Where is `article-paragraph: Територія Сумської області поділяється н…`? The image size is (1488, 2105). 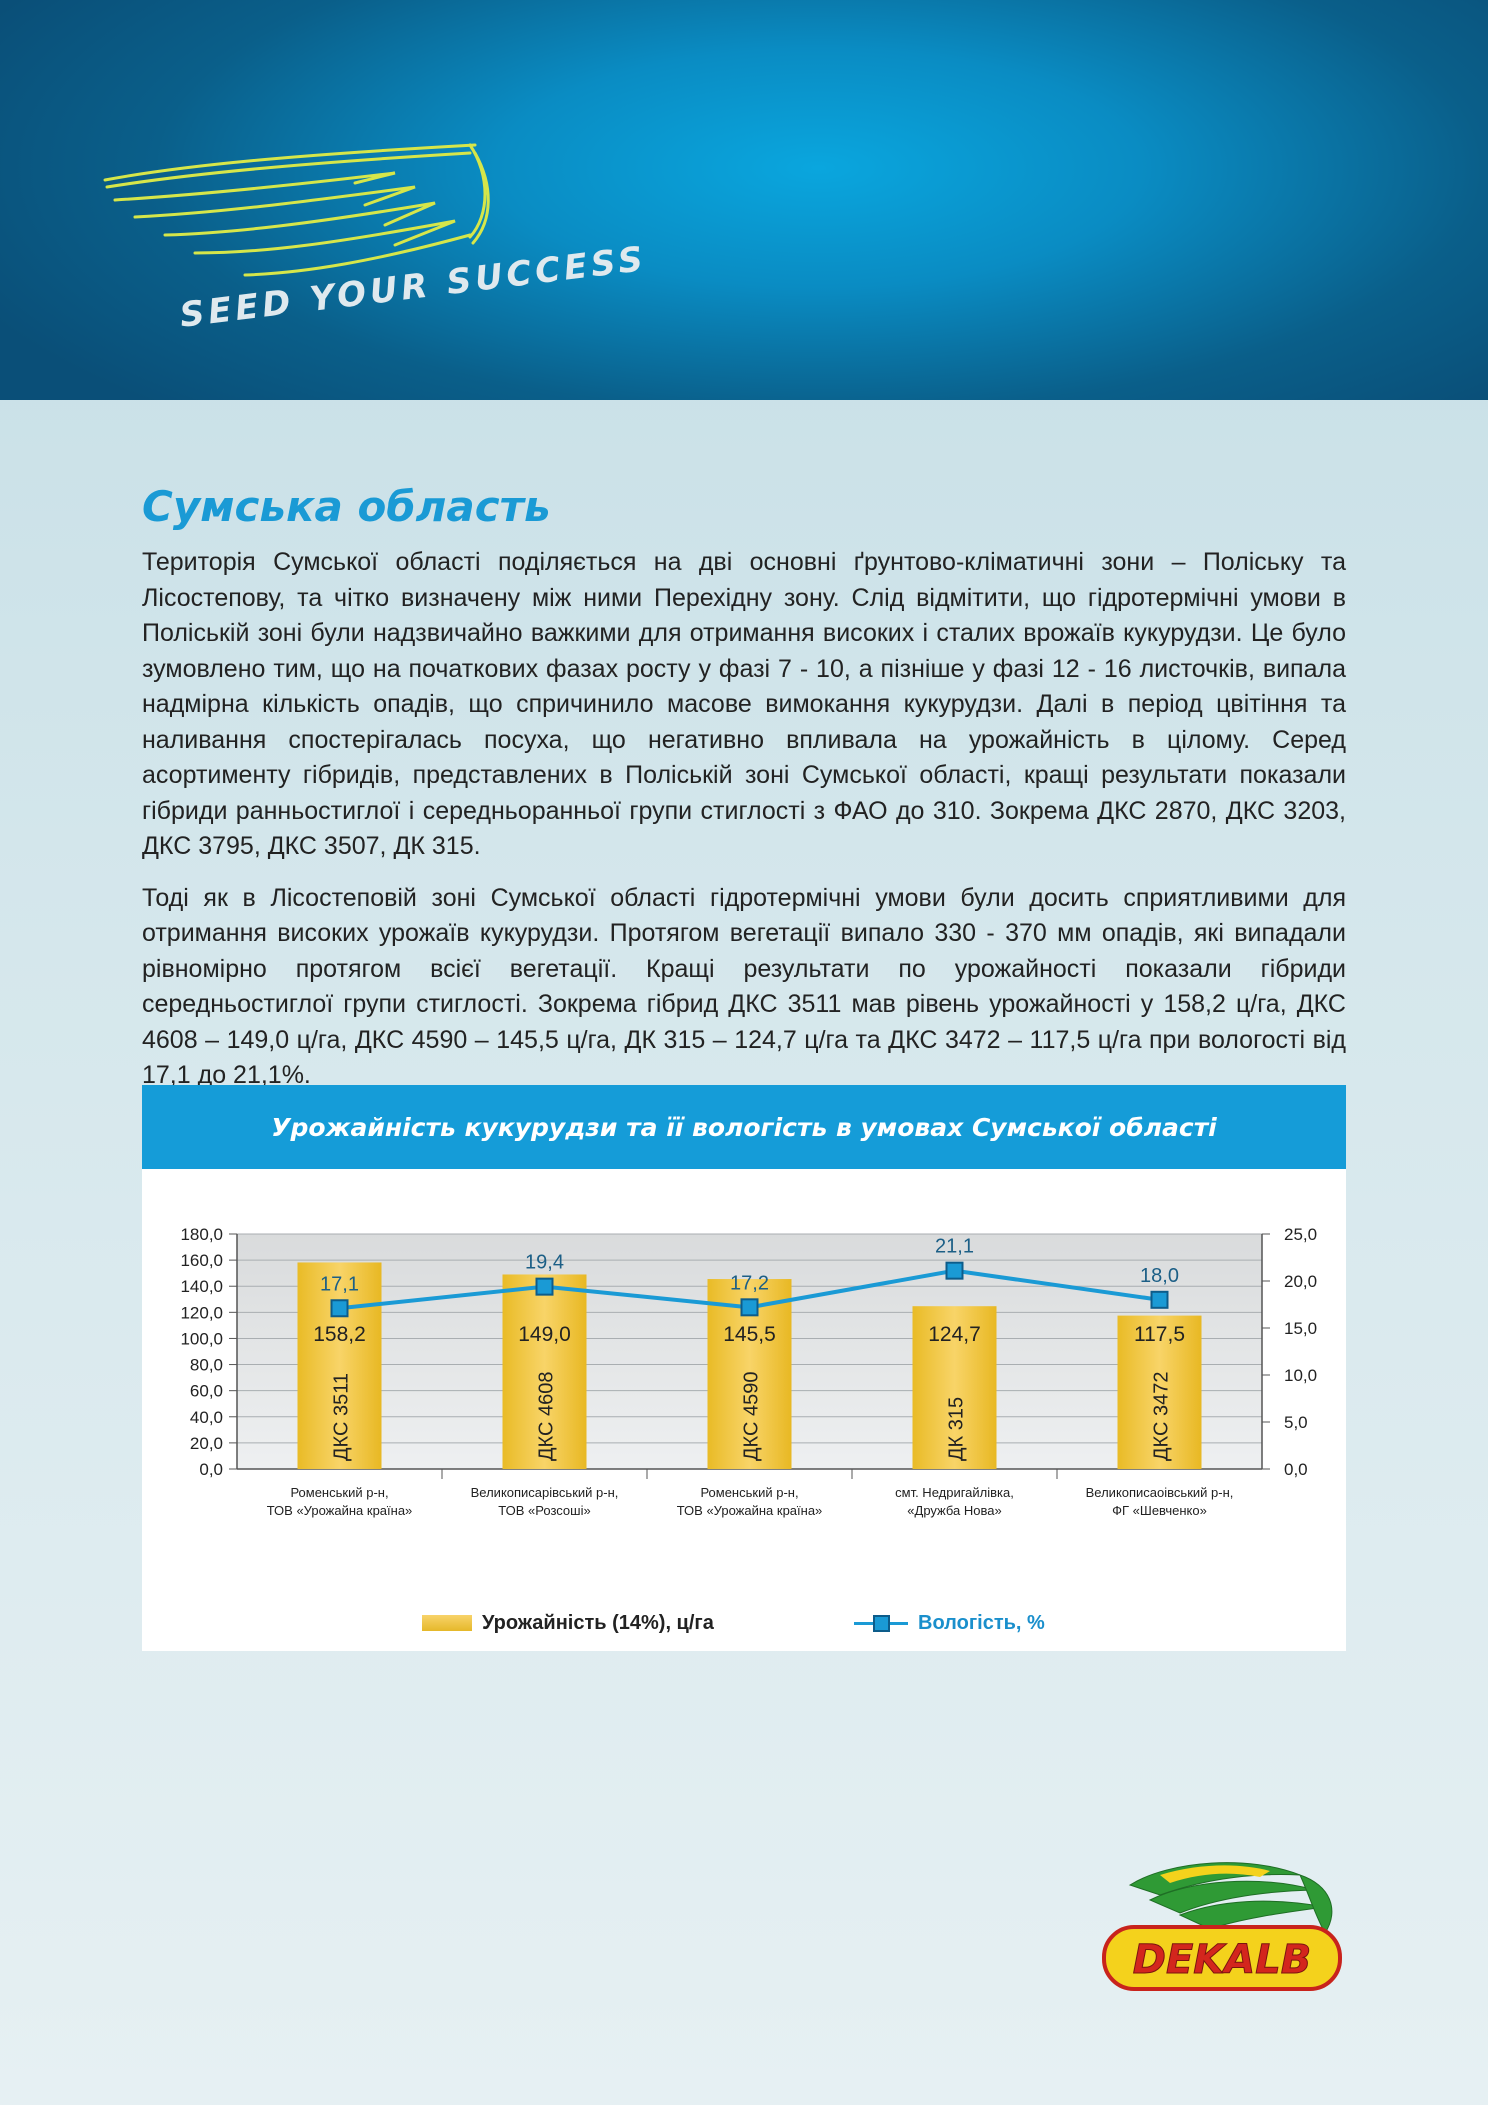 article-paragraph: Територія Сумської області поділяється н… is located at coordinates (744, 704).